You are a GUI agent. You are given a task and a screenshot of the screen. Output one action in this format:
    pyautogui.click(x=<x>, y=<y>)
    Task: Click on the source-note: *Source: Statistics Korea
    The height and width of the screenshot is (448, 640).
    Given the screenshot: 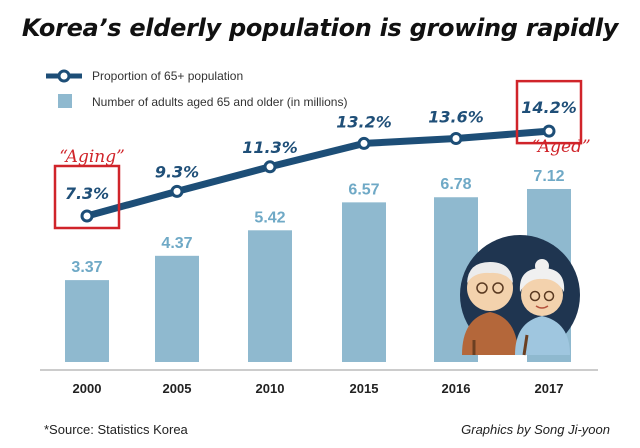 What is the action you would take?
    pyautogui.click(x=116, y=429)
    